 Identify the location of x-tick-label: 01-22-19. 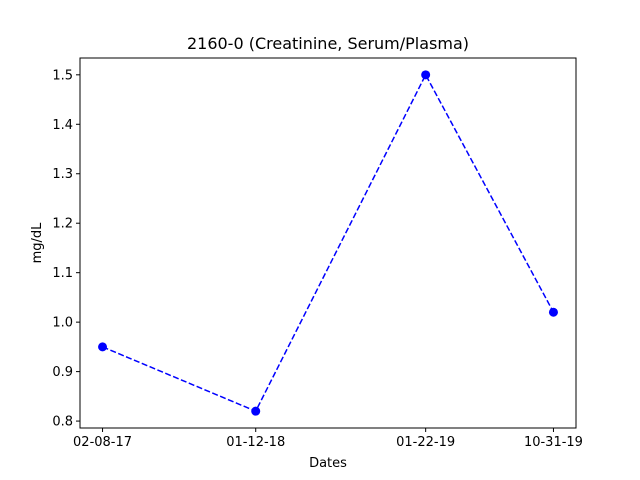
(425, 442).